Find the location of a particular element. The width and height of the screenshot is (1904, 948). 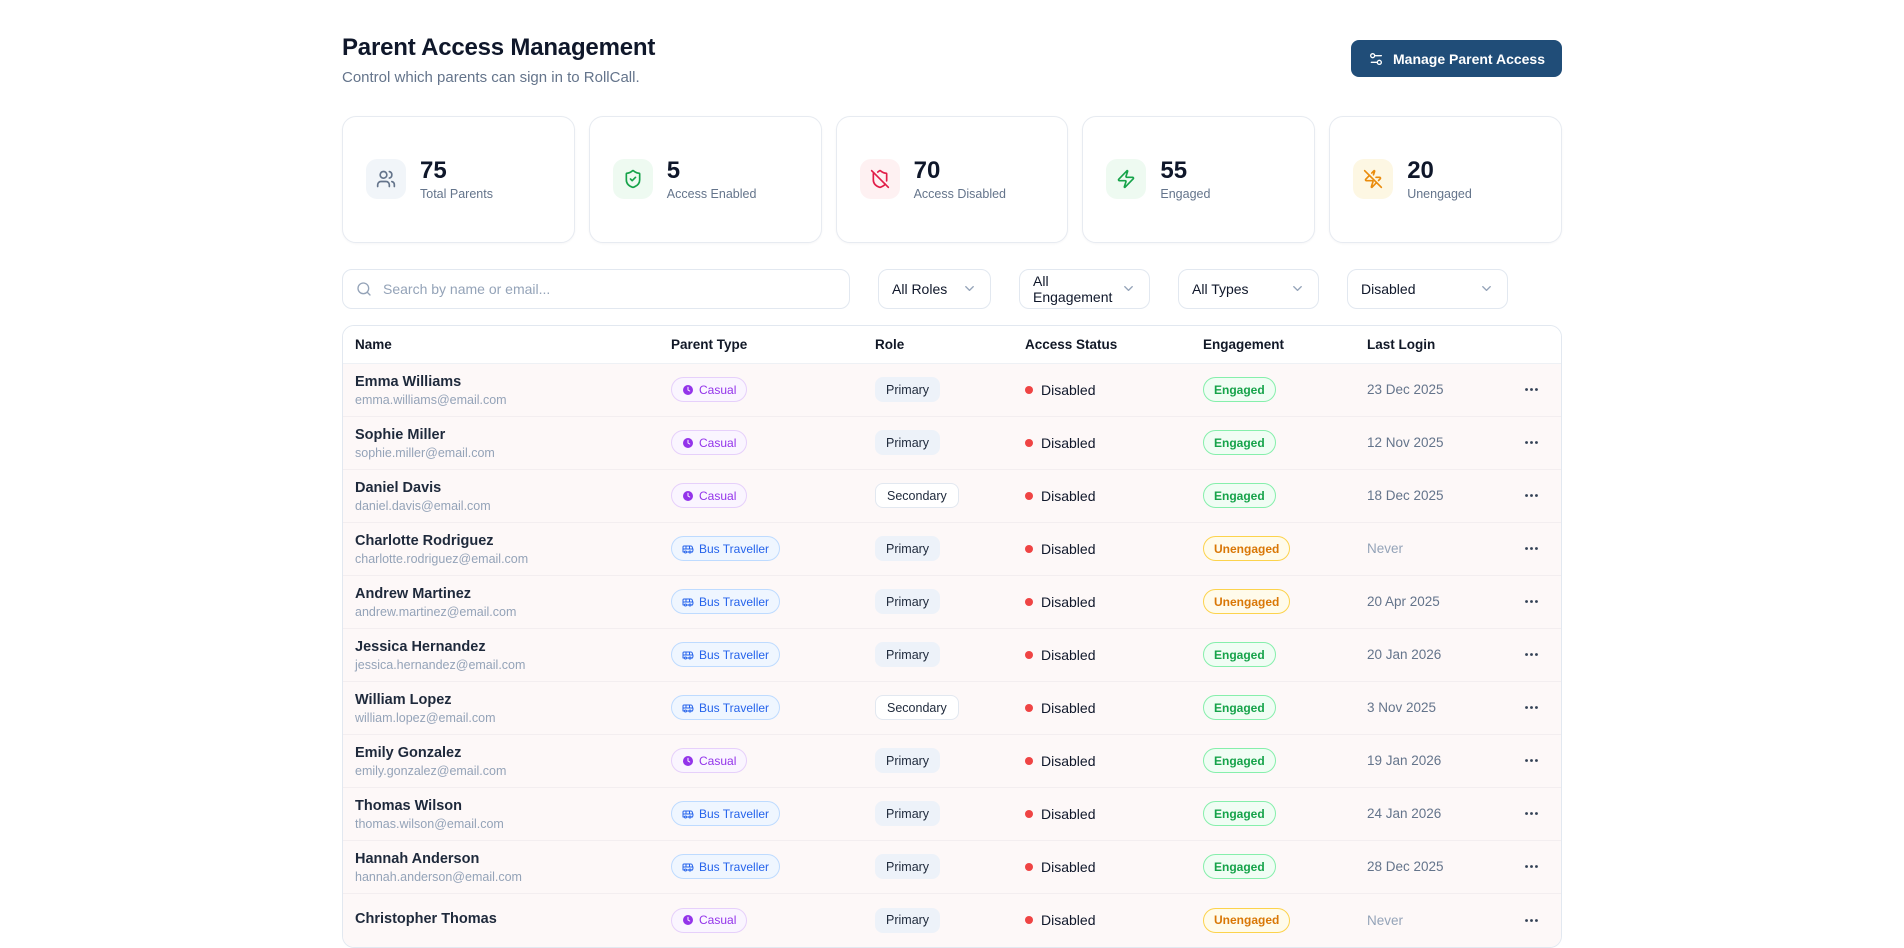

search-input is located at coordinates (608, 288).